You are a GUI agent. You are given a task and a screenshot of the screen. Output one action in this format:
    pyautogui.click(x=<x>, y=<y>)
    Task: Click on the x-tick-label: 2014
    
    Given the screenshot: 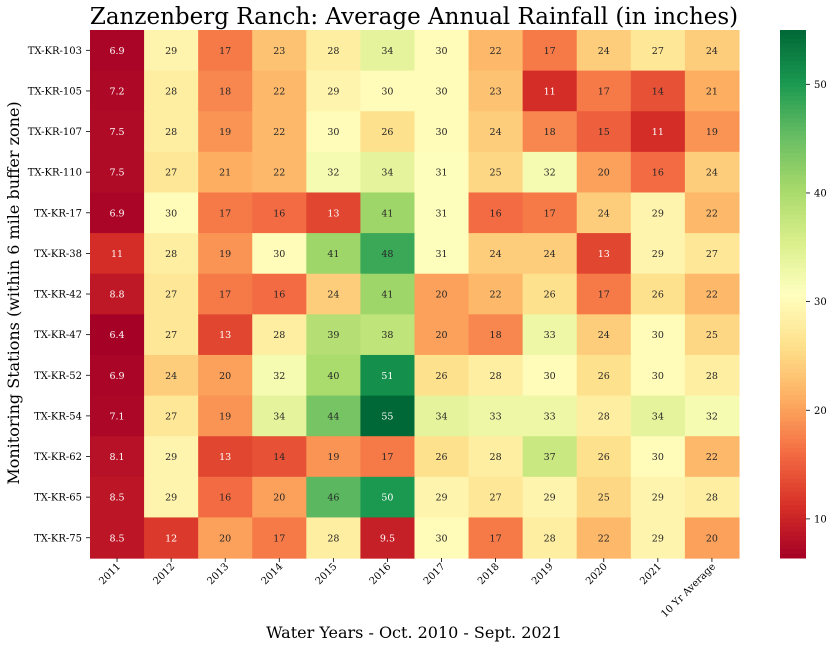 What is the action you would take?
    pyautogui.click(x=273, y=574)
    